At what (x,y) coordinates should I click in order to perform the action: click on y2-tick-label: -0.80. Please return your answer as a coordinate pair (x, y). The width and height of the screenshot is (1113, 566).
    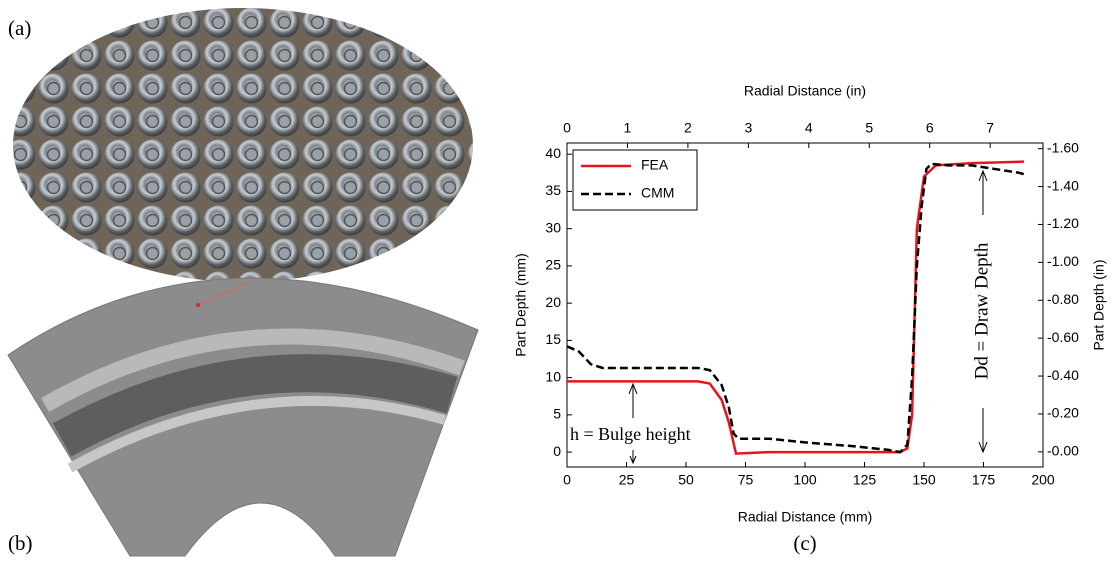
    Looking at the image, I should click on (1063, 299).